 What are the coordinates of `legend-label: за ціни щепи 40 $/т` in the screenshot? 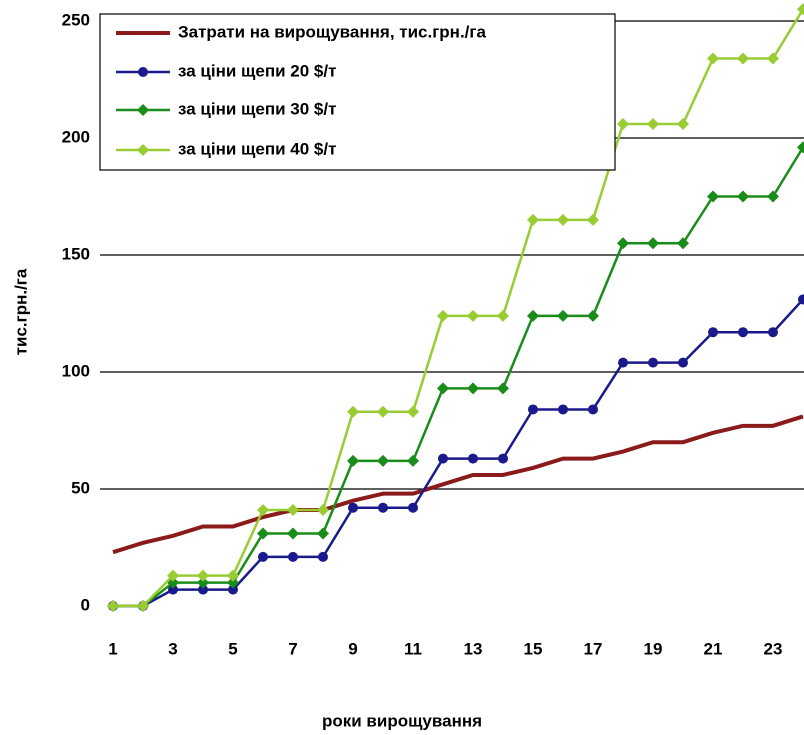 It's located at (257, 148).